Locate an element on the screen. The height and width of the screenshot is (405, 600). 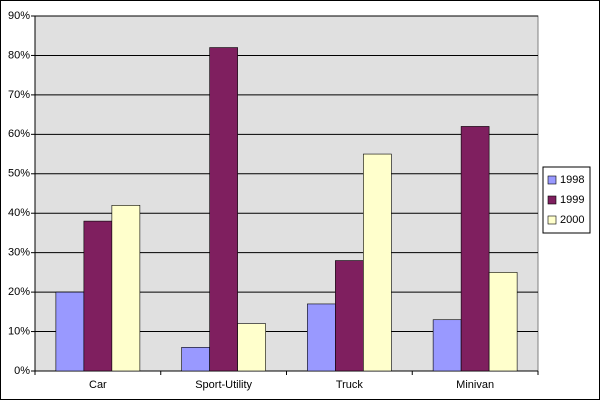
y-tick-label: 50% is located at coordinates (19, 174).